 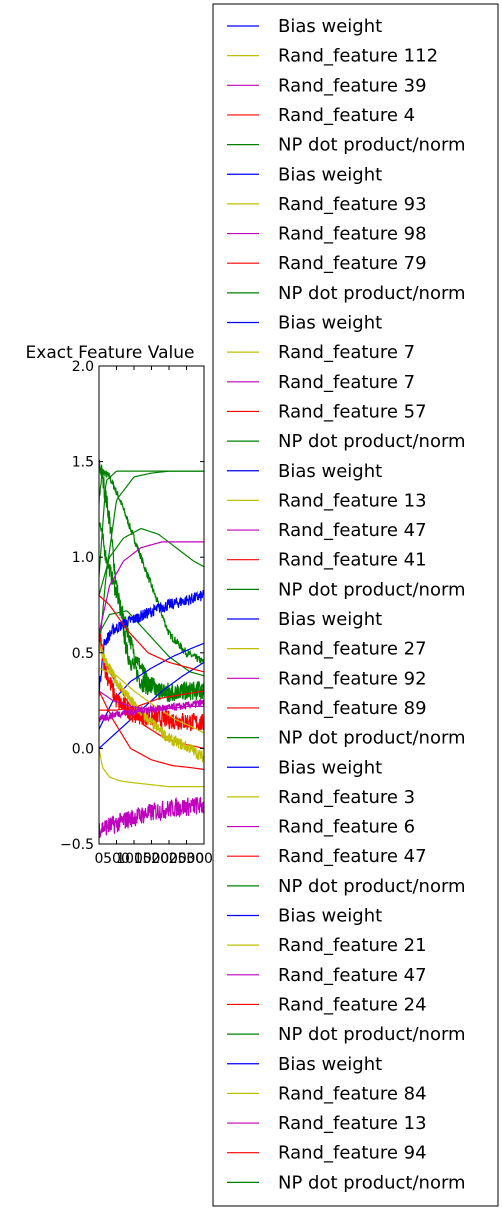 I want to click on x-tick-label: 1500, so click(x=152, y=859).